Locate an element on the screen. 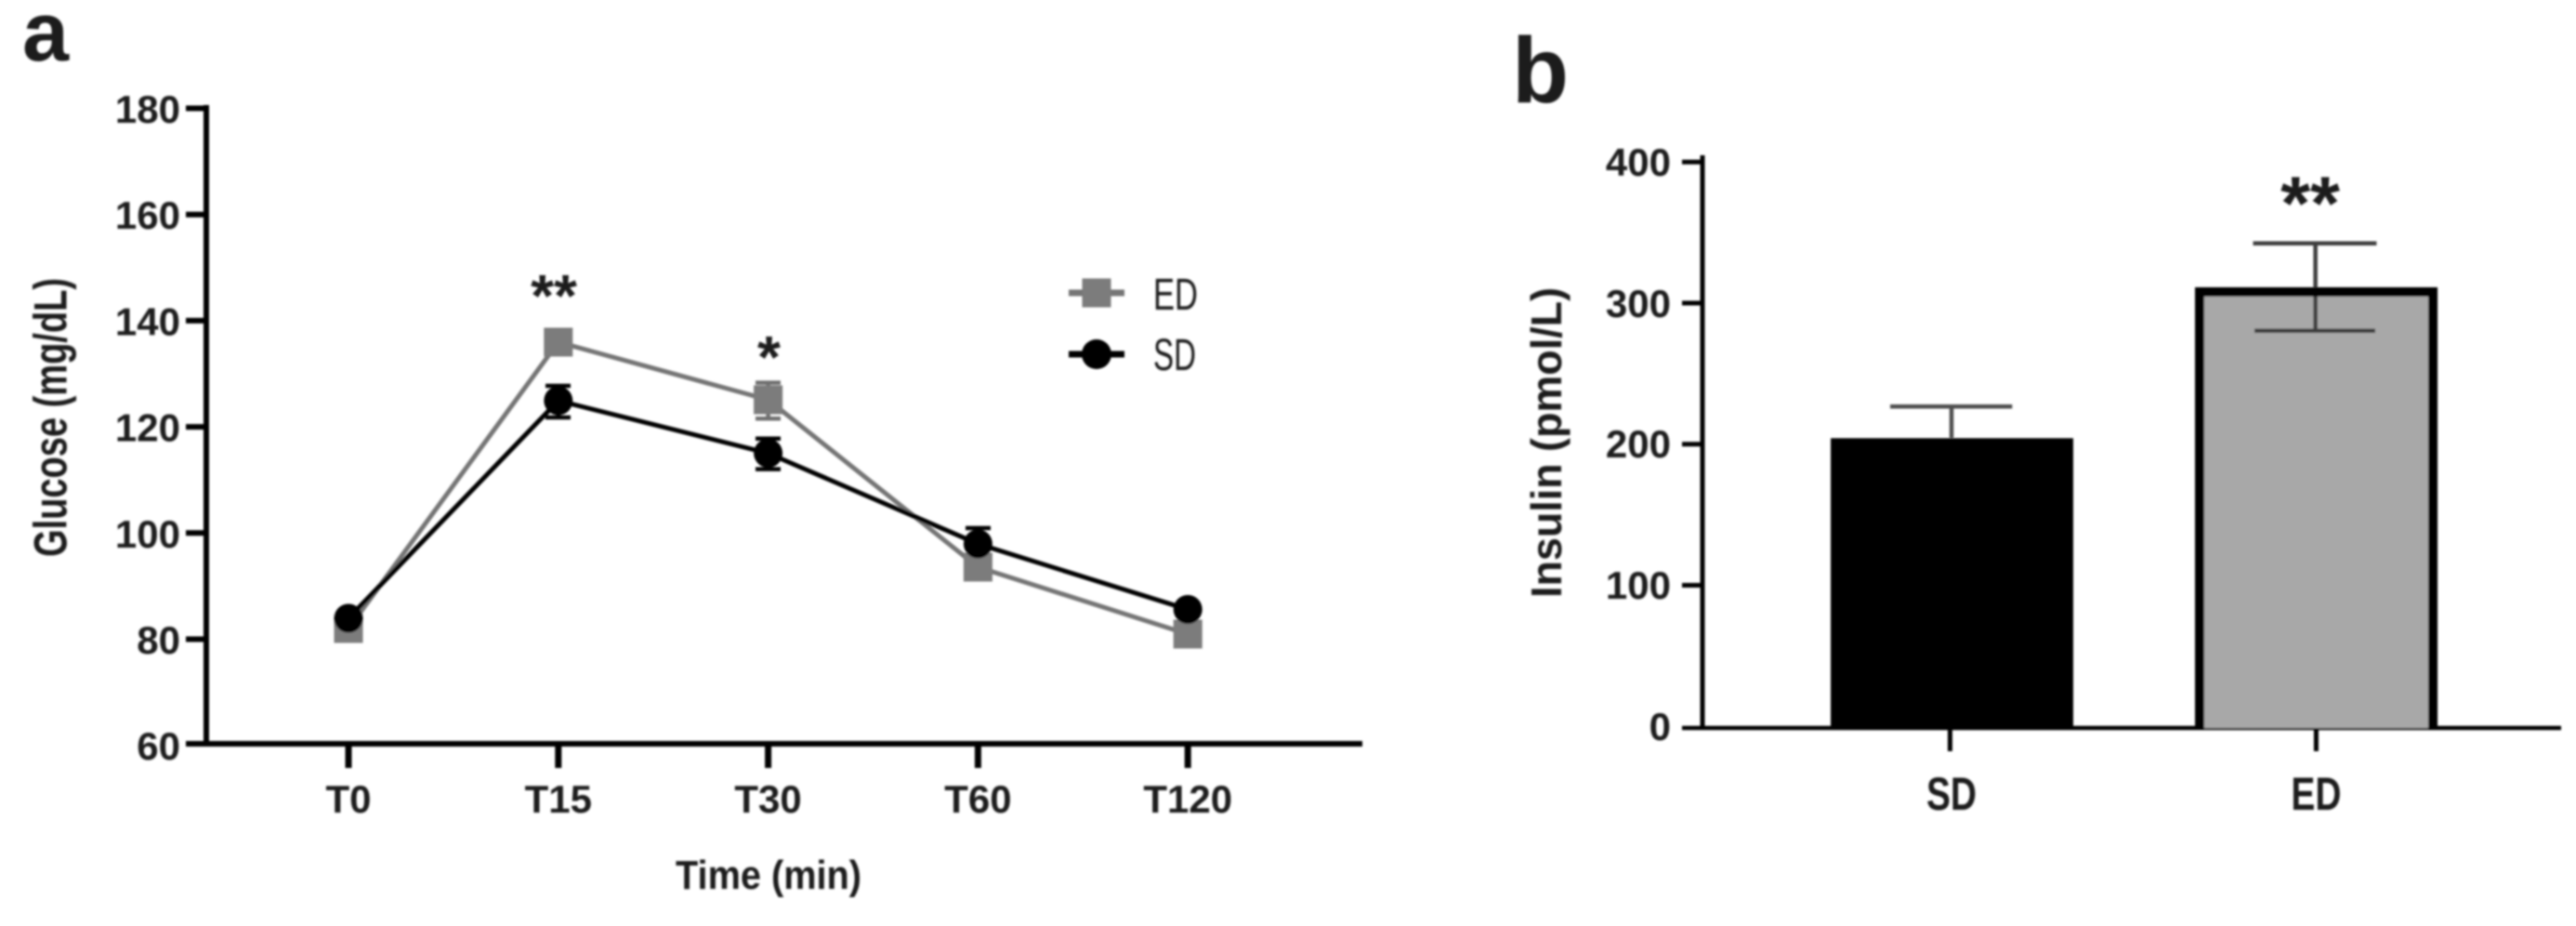  svg-text: 180 is located at coordinates (147, 109).